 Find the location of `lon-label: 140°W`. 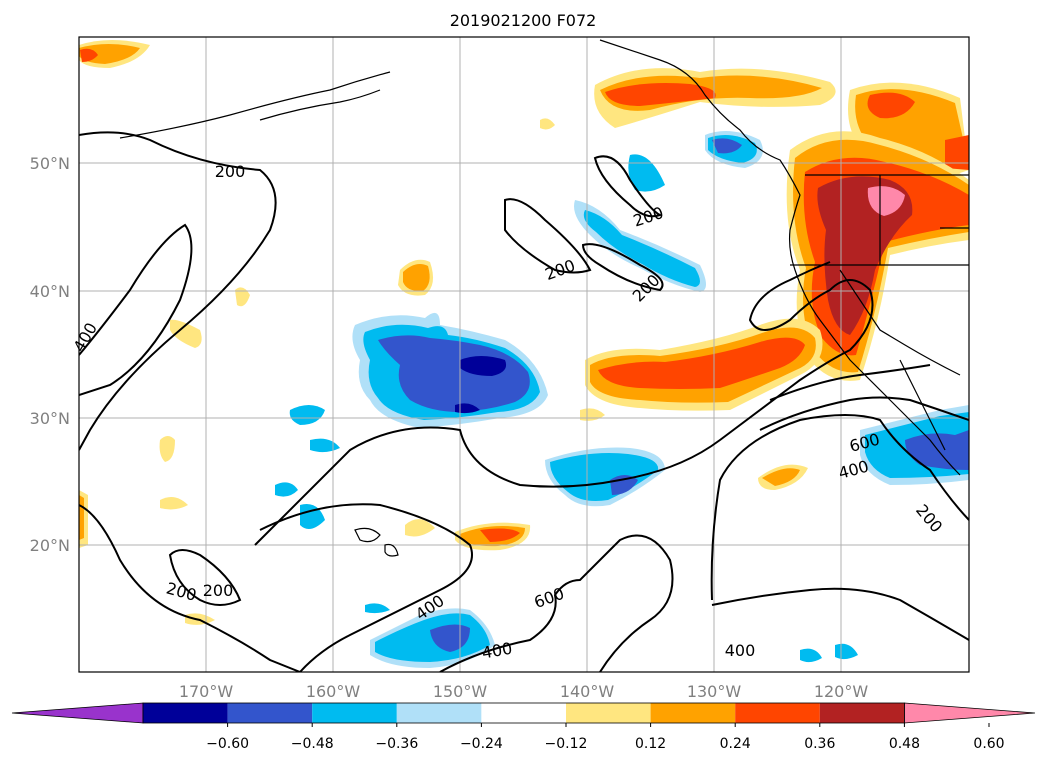

lon-label: 140°W is located at coordinates (587, 691).